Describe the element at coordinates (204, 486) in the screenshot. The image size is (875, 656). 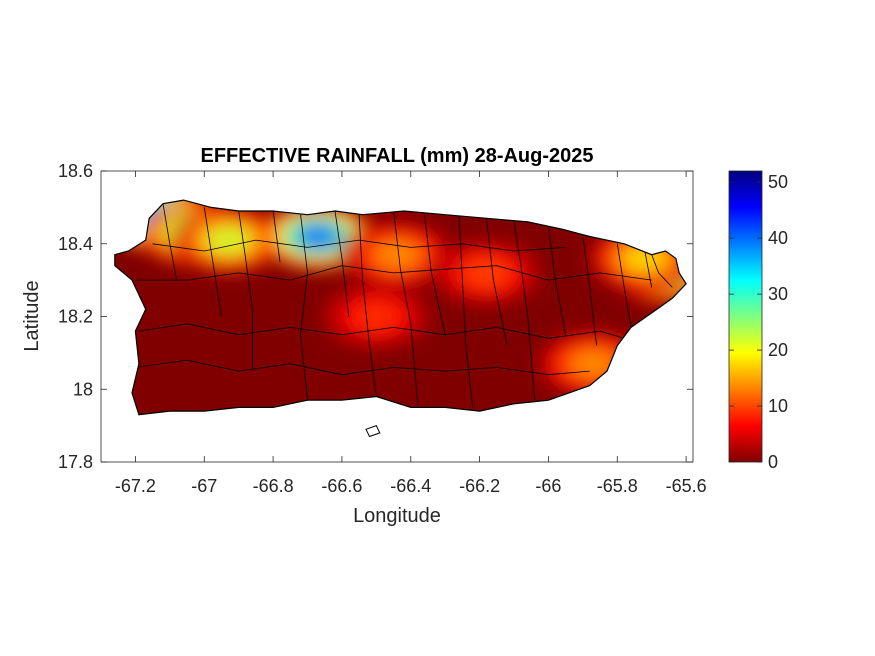
I see `x-tick-label: -67` at that location.